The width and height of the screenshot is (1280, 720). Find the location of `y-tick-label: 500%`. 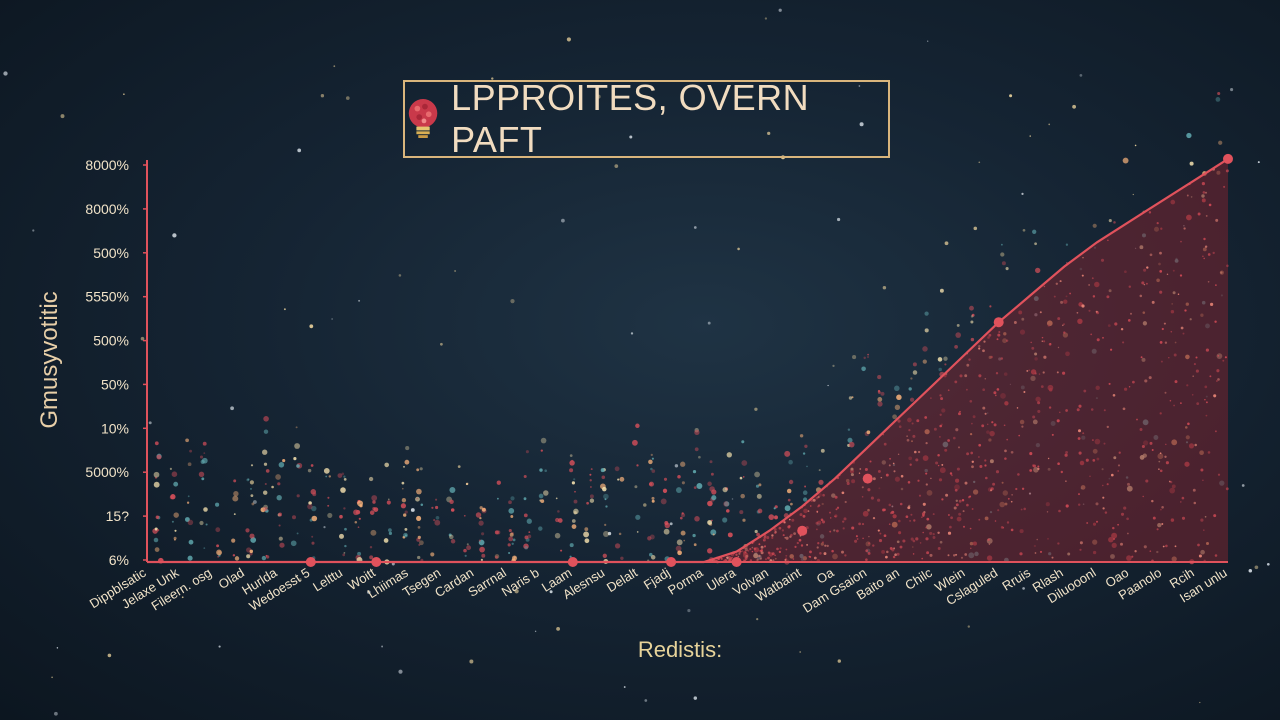

y-tick-label: 500% is located at coordinates (111, 253).